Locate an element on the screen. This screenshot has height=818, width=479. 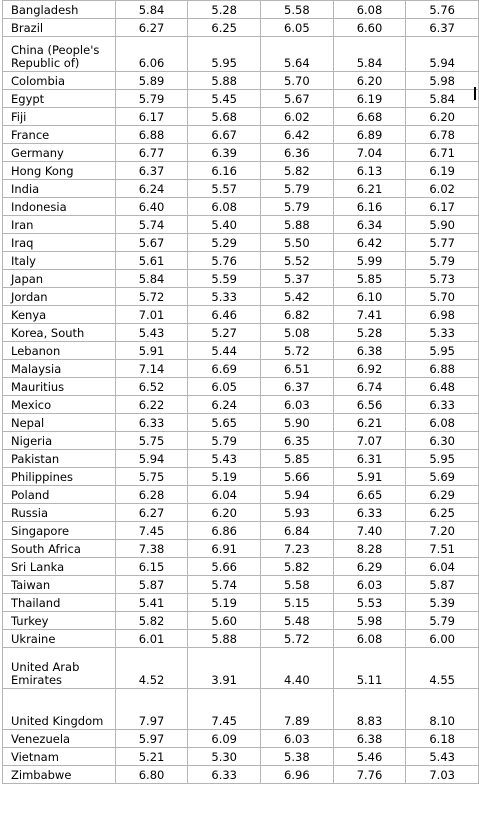
value-cell: 5.33 is located at coordinates (224, 296).